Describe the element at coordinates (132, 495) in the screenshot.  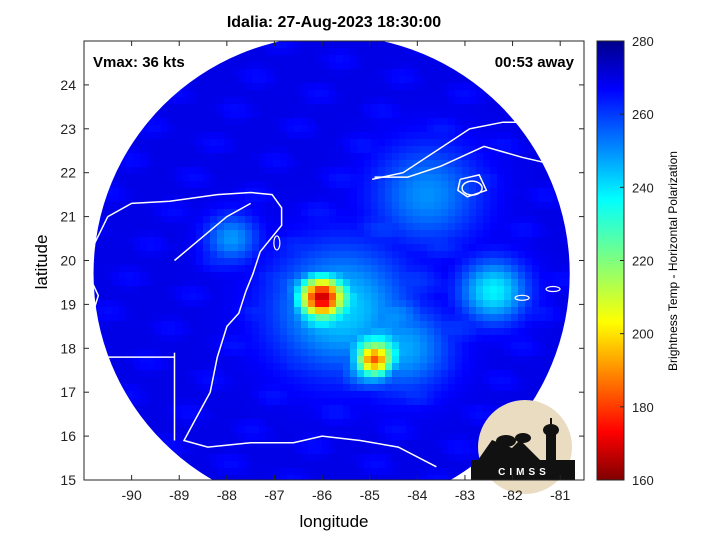
I see `x-tick-label: -90` at that location.